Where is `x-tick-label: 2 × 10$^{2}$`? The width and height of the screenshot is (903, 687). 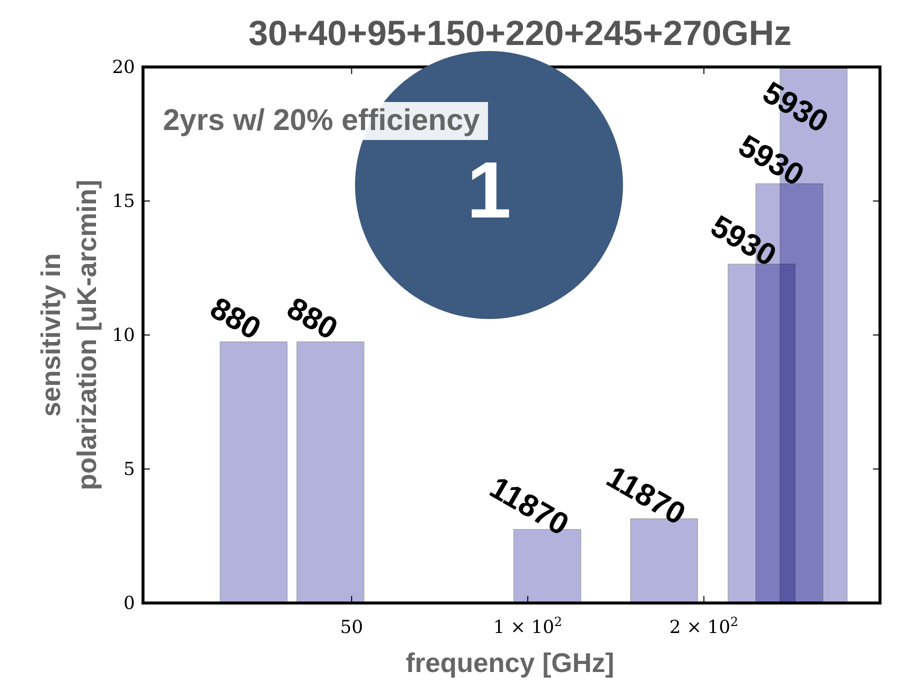
x-tick-label: 2 × 10$^{2}$ is located at coordinates (703, 626).